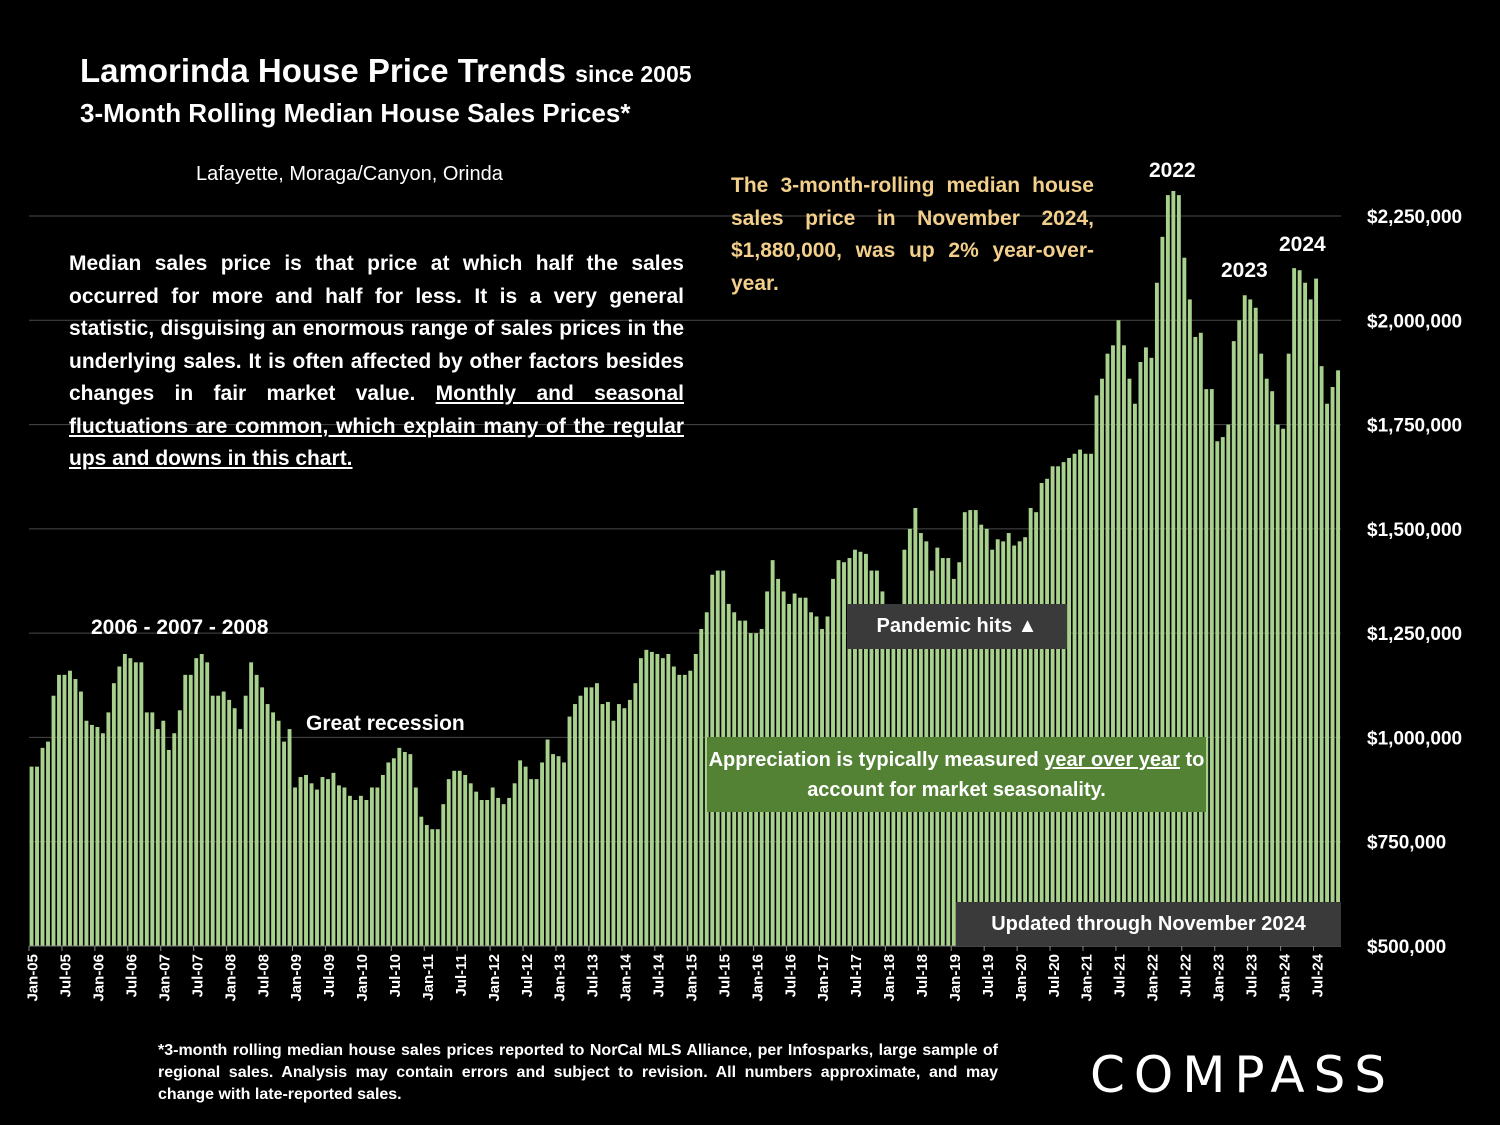 The image size is (1500, 1125). What do you see at coordinates (1414, 426) in the screenshot?
I see `y-tick-label: $1,750,000` at bounding box center [1414, 426].